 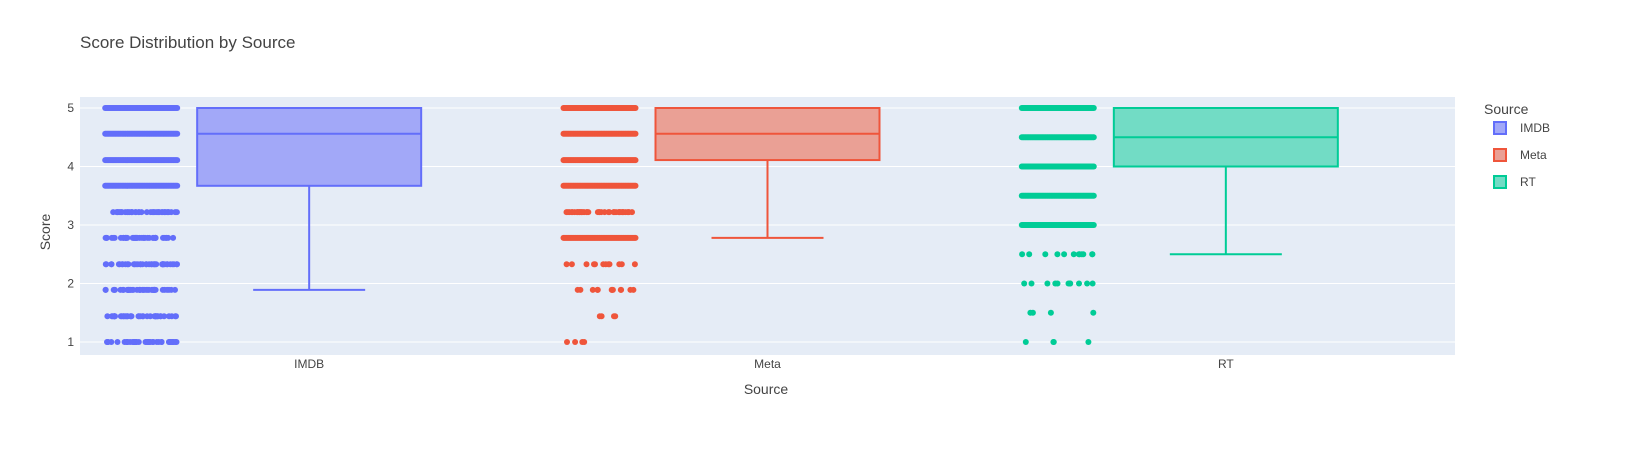 I want to click on series-imdb, so click(x=262, y=225).